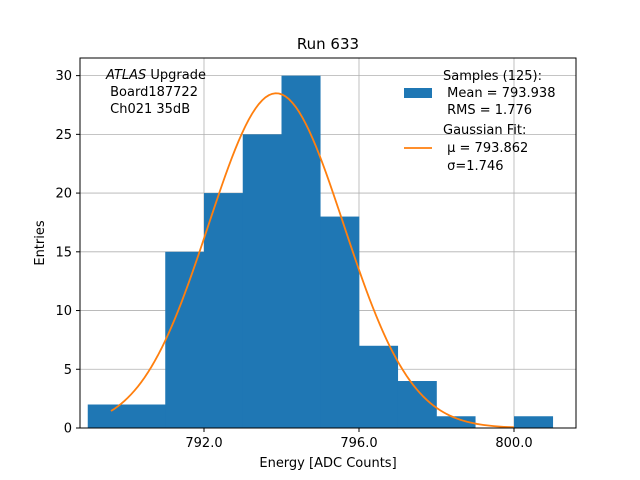 The width and height of the screenshot is (640, 480). I want to click on y-tick-label: 20, so click(63, 194).